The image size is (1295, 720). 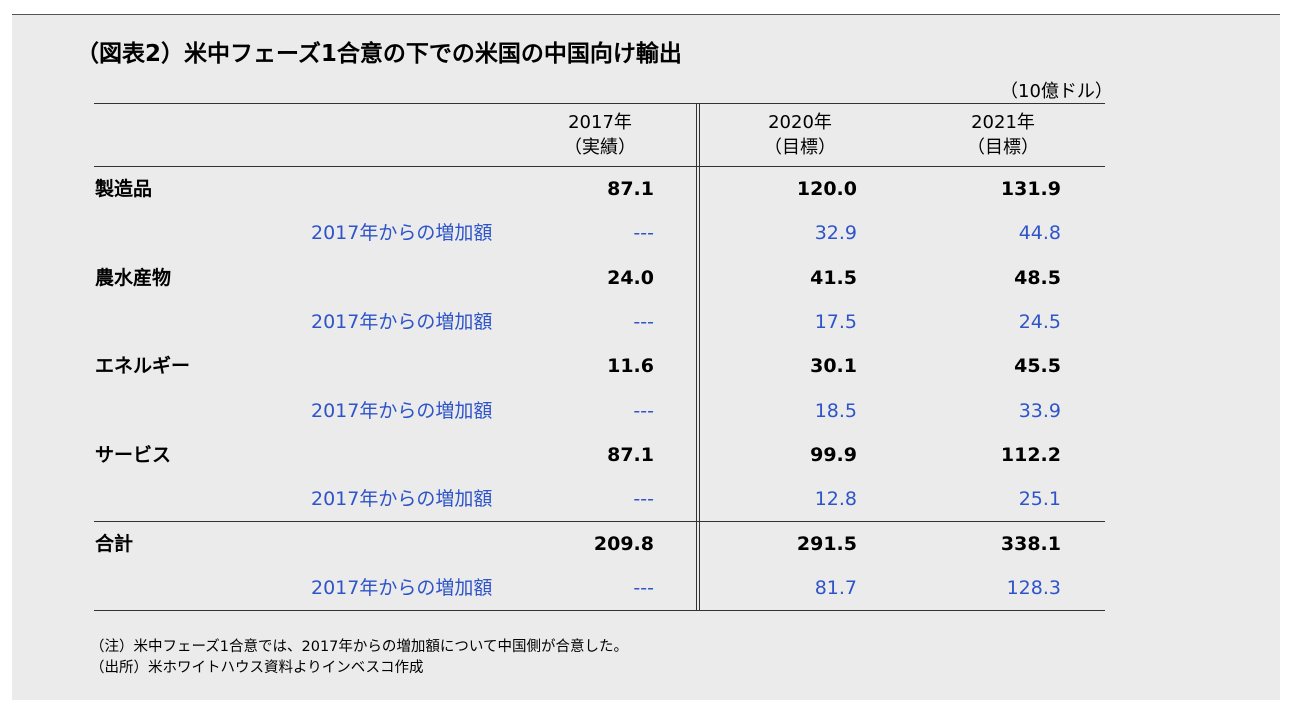 I want to click on table-row-total: 合計 209.8 291.5 338.1, so click(x=647, y=544).